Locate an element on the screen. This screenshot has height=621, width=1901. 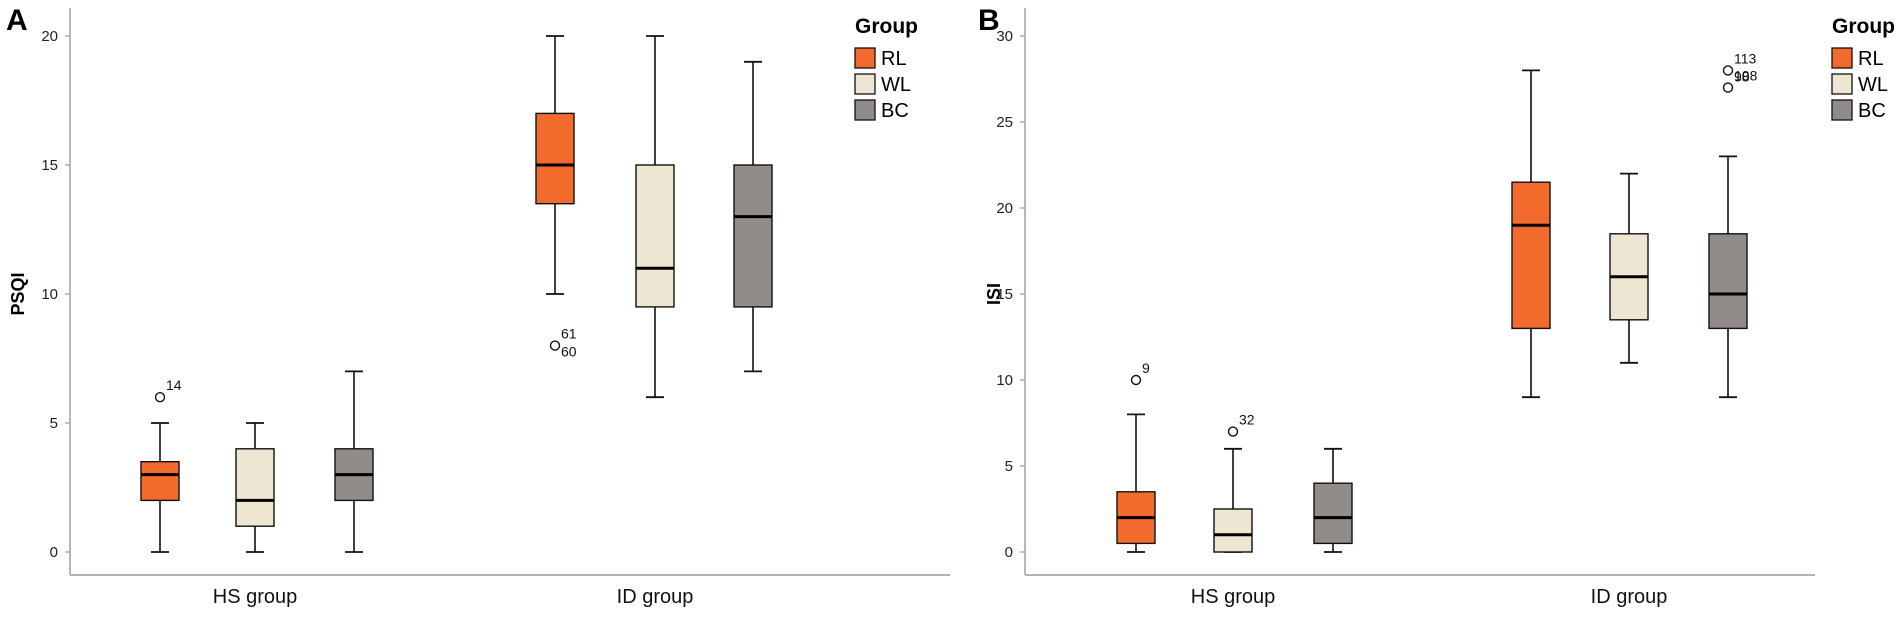
y-tick-label-A-15: 15 is located at coordinates (49, 165).